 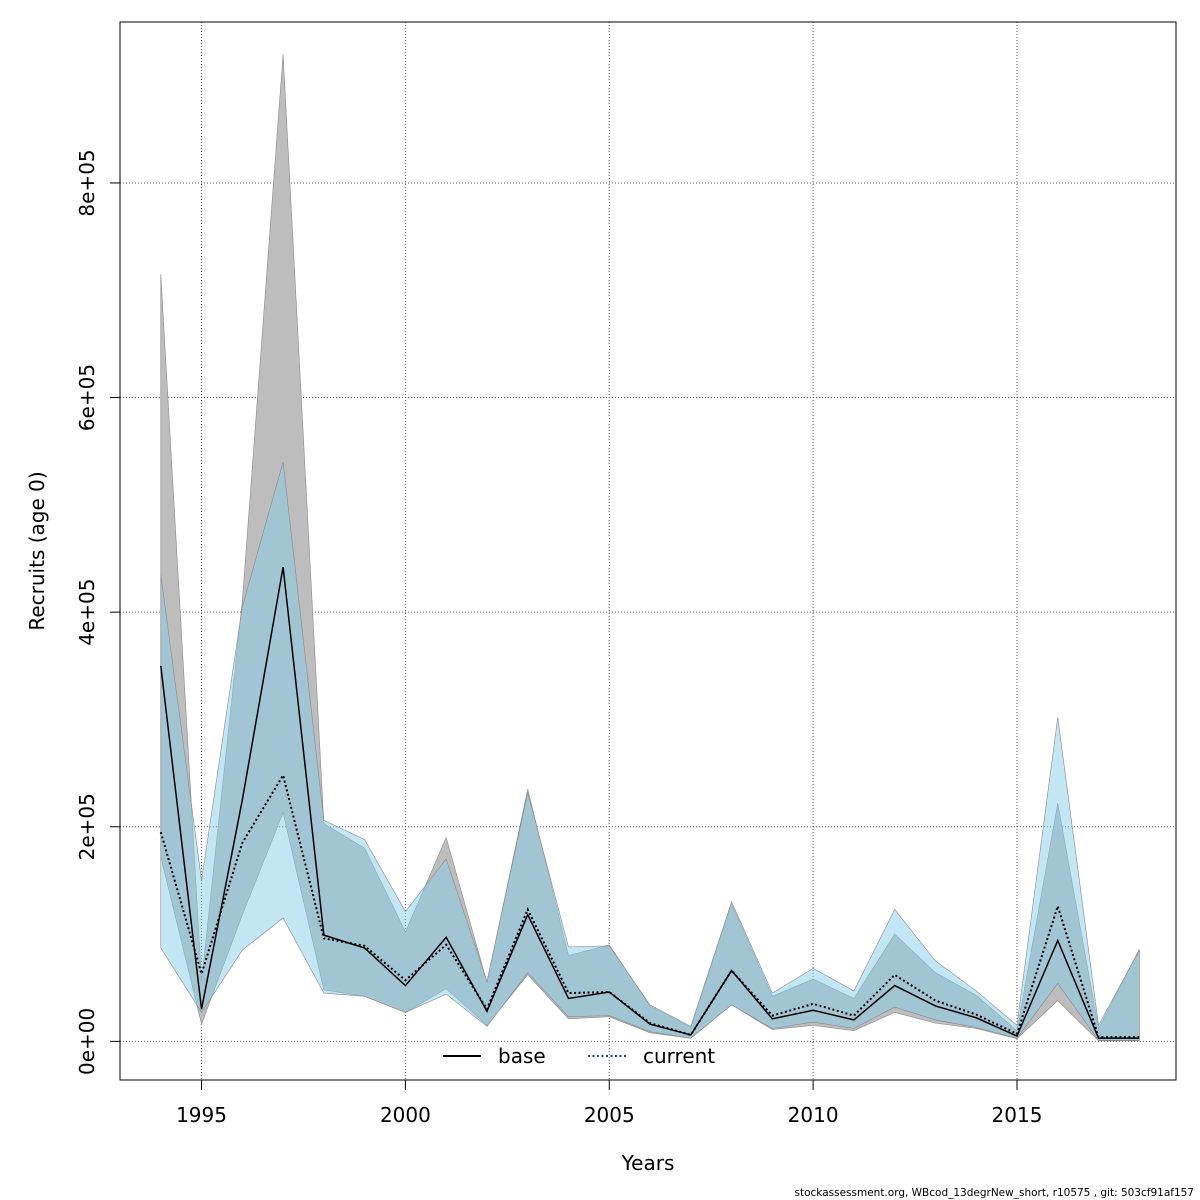 I want to click on y-tick-label: 0e+00, so click(x=87, y=1041).